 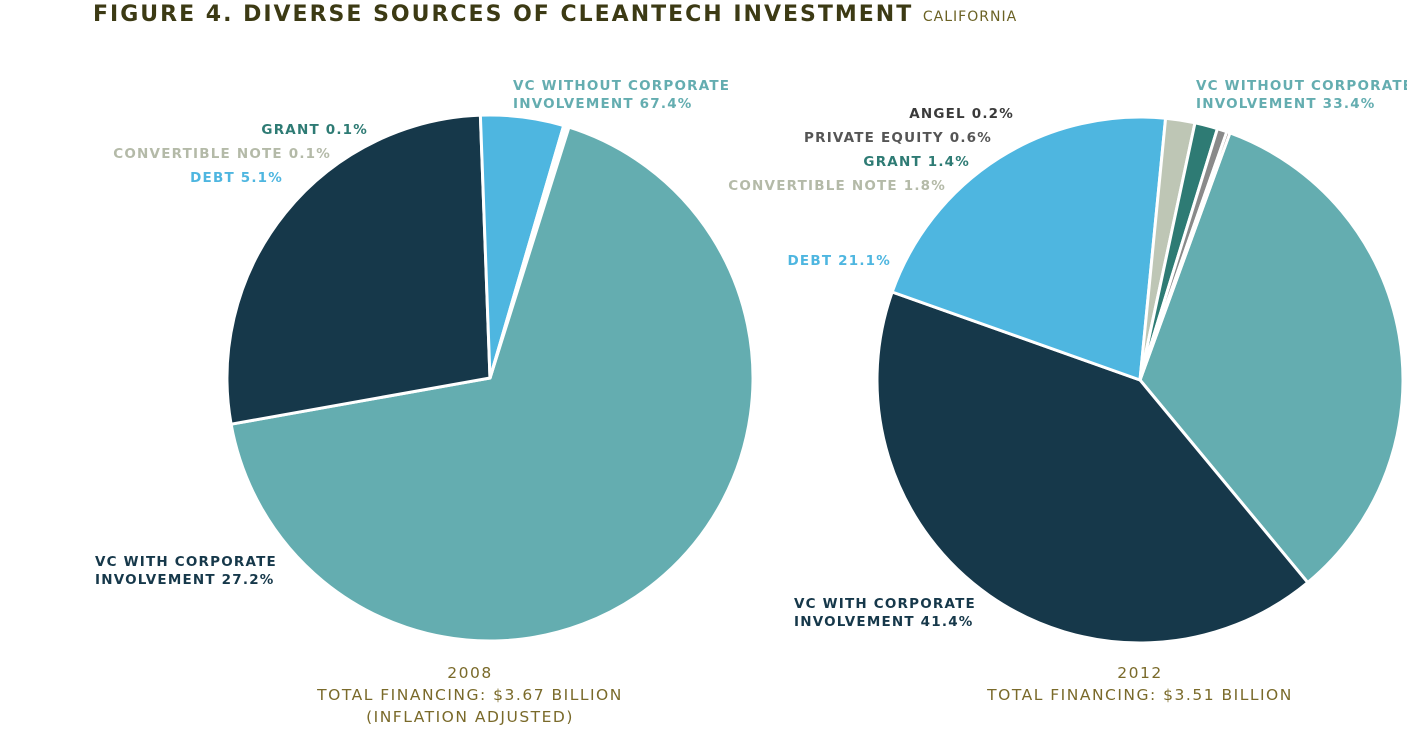 I want to click on slice-label-line: PRIVATE EQUITY 0.6%, so click(x=898, y=138).